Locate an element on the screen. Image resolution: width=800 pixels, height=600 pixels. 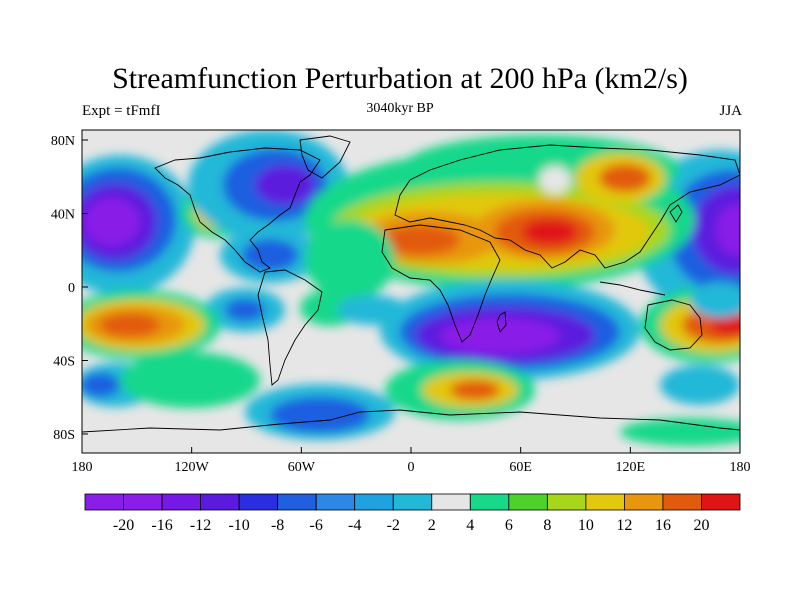
y-tick-label: 0 is located at coordinates (71, 288).